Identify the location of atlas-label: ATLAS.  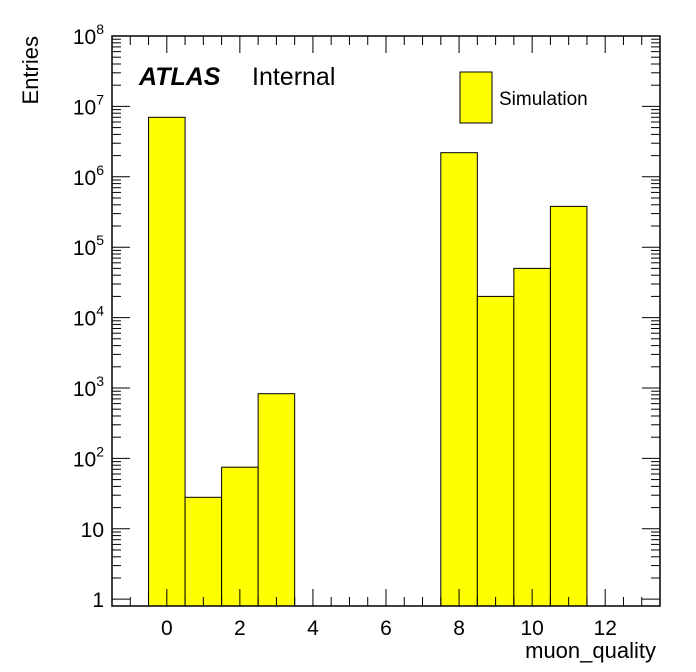
(179, 77).